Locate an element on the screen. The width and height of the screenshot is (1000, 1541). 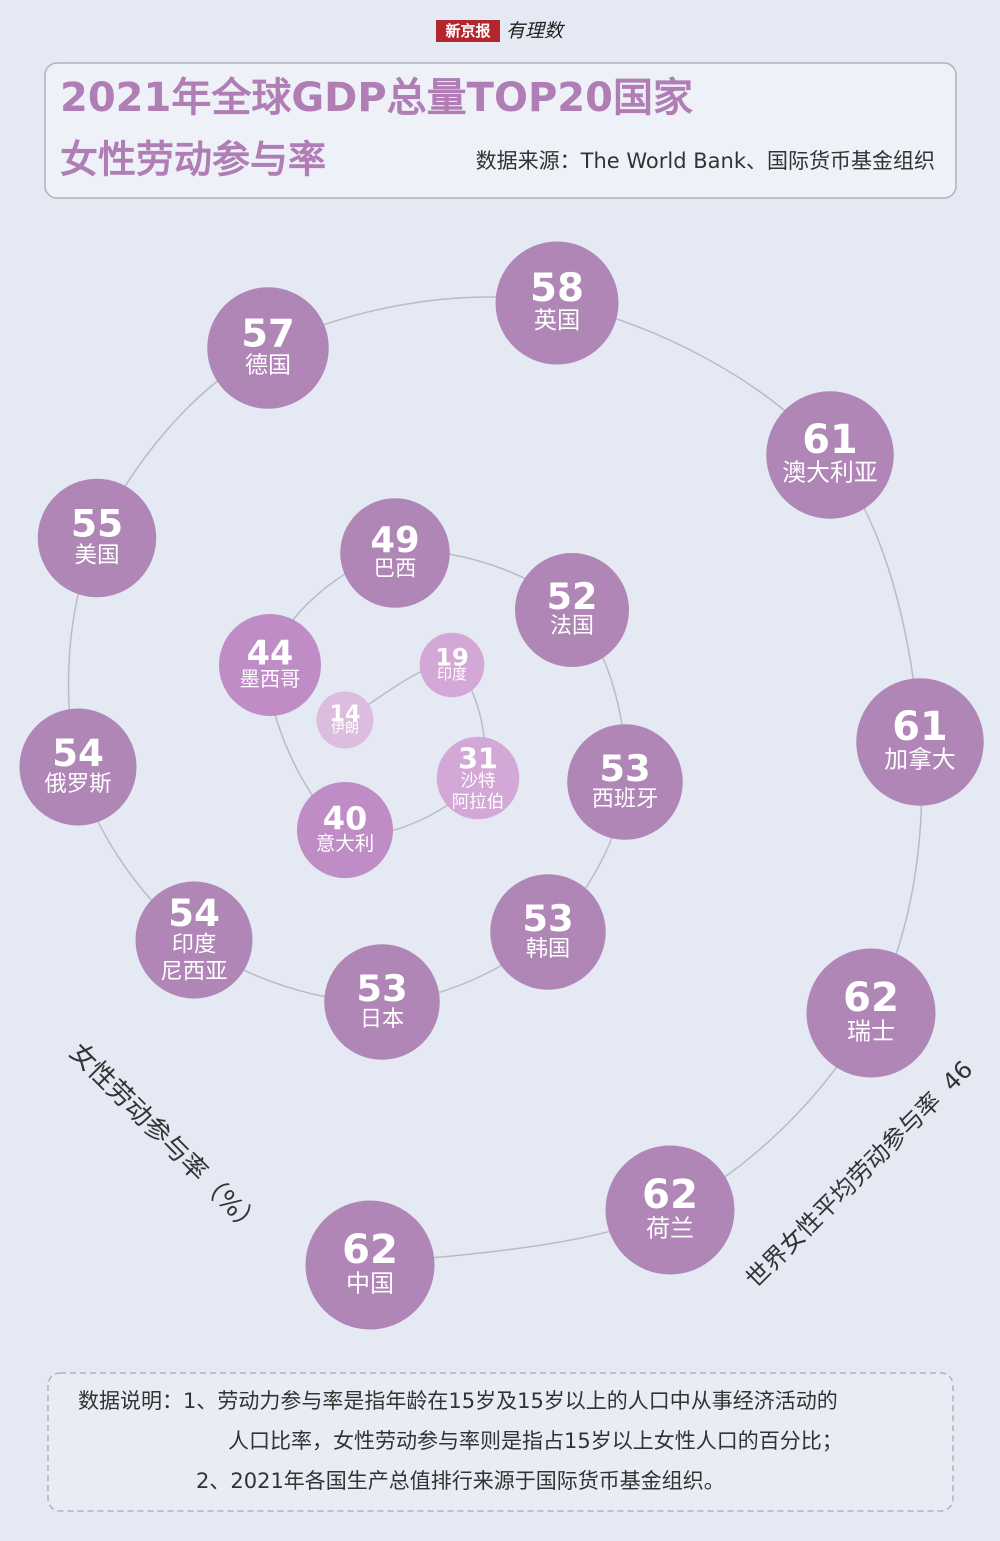
category-label: 日本 is located at coordinates (382, 1019).